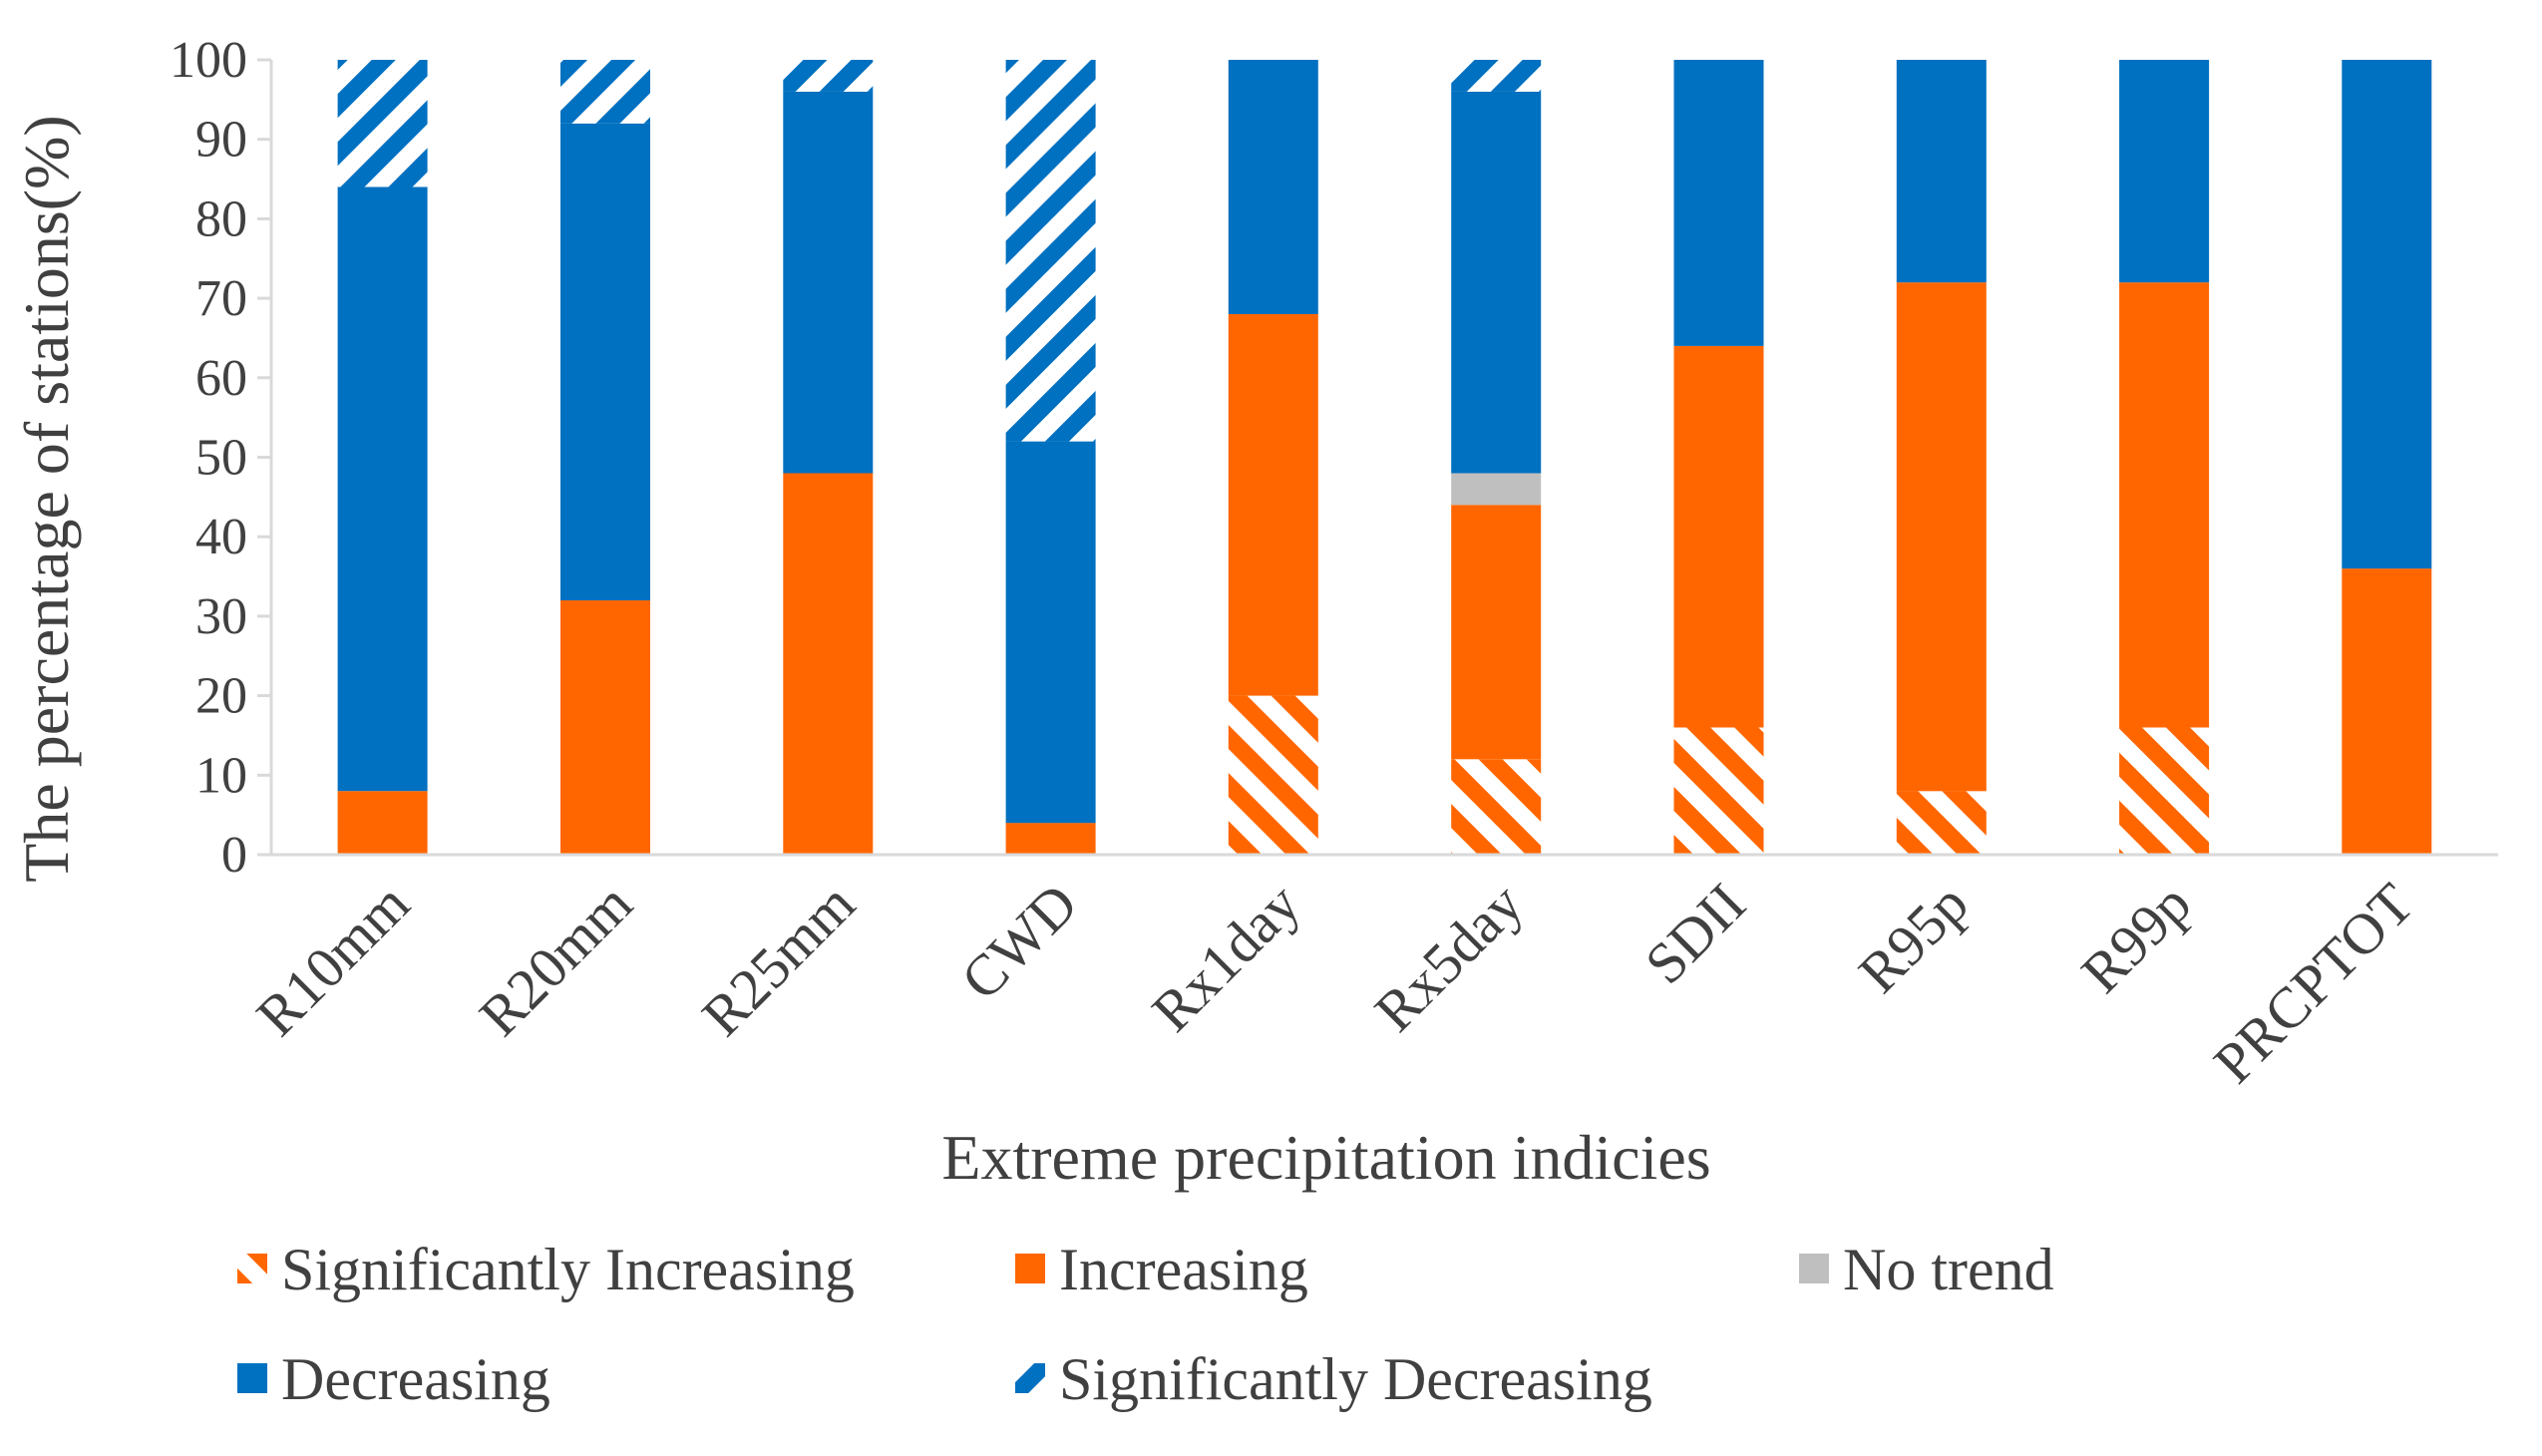 The image size is (2542, 1456). What do you see at coordinates (1496, 282) in the screenshot?
I see `bar-decreasing-rx5day` at bounding box center [1496, 282].